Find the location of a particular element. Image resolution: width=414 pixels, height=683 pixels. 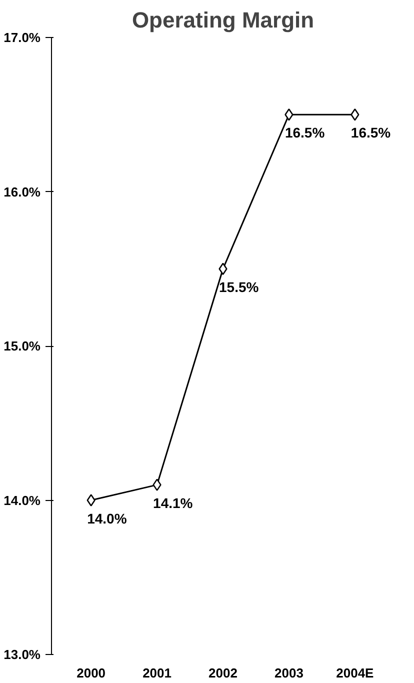

y-tick-label: 17.0% is located at coordinates (22, 37).